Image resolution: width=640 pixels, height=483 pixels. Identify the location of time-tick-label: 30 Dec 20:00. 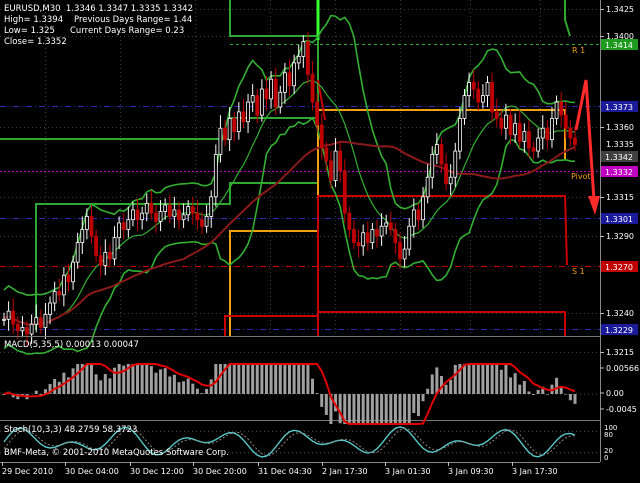
(220, 471).